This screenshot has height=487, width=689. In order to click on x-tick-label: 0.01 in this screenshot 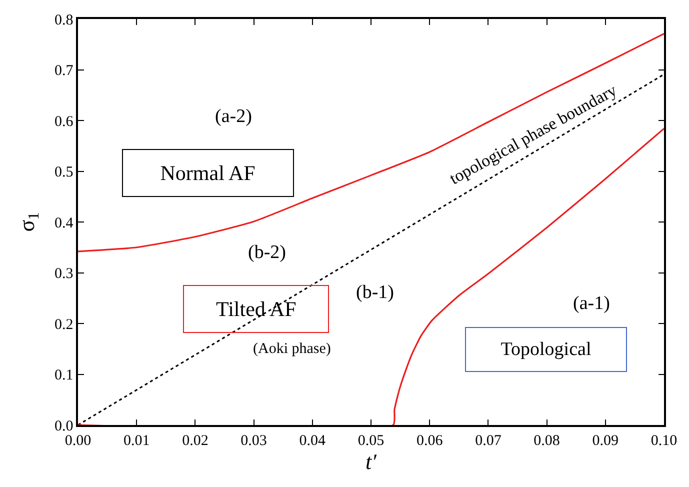, I will do `click(136, 440)`.